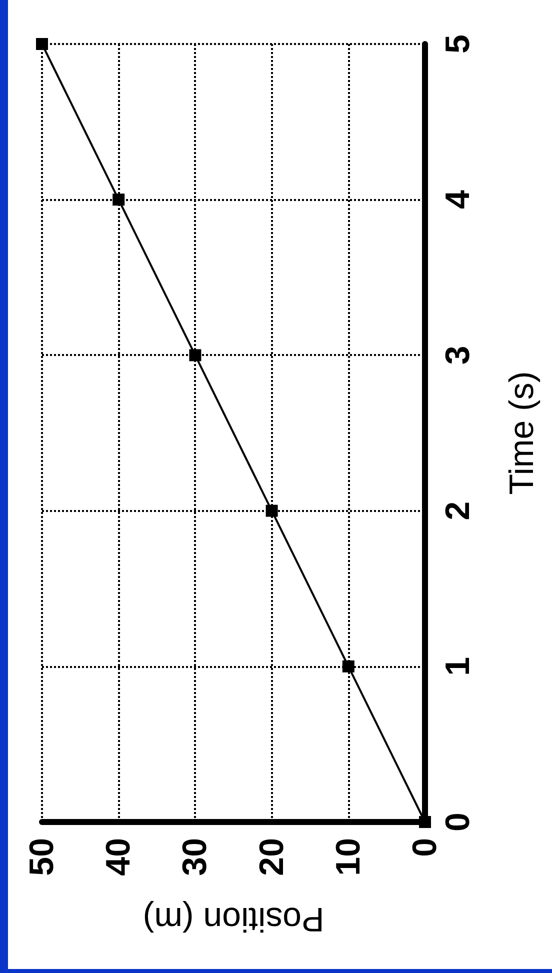  What do you see at coordinates (425, 847) in the screenshot?
I see `x-tick-label: 0` at bounding box center [425, 847].